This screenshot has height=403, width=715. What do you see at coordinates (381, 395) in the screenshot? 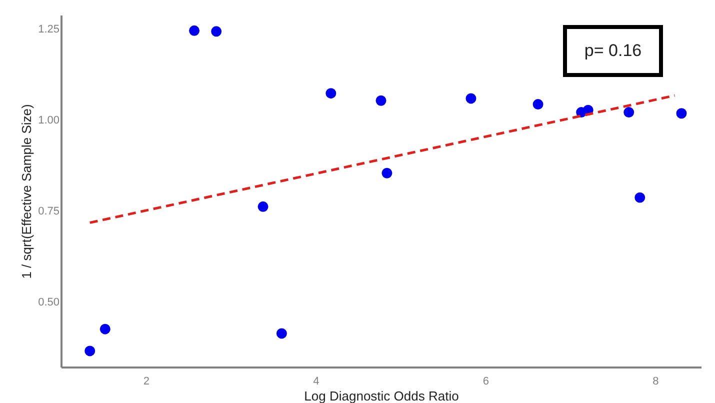
I see `x-axis-title: Log Diagnostic Odds Ratio` at bounding box center [381, 395].